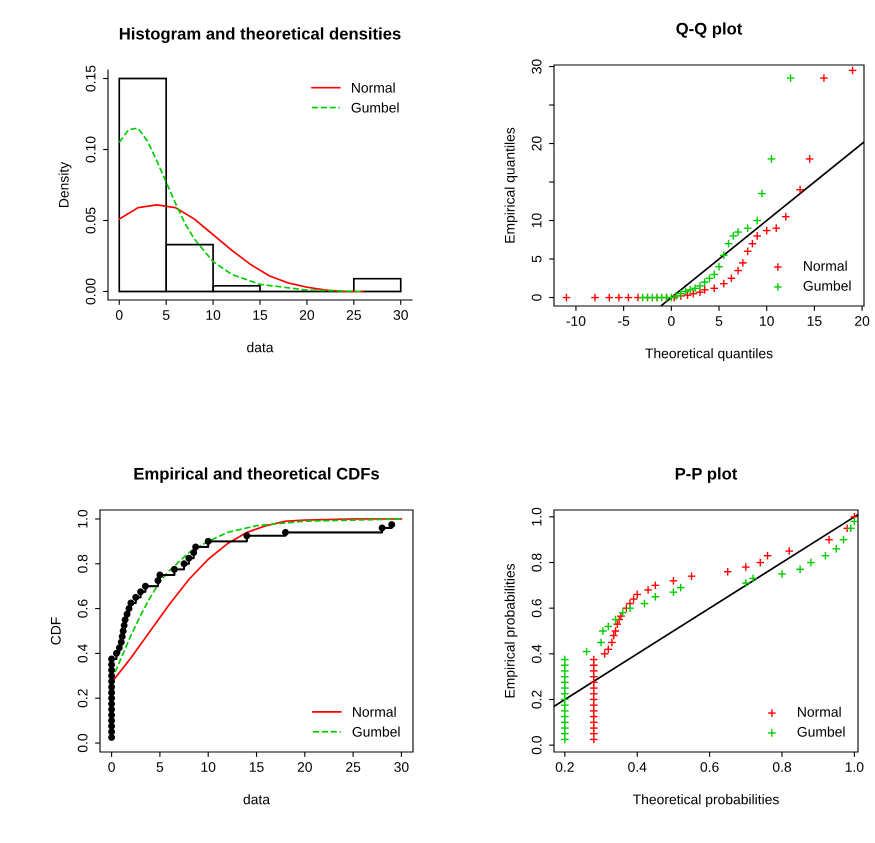 This screenshot has width=875, height=843. What do you see at coordinates (91, 221) in the screenshot?
I see `y-tick-label: 0.05` at bounding box center [91, 221].